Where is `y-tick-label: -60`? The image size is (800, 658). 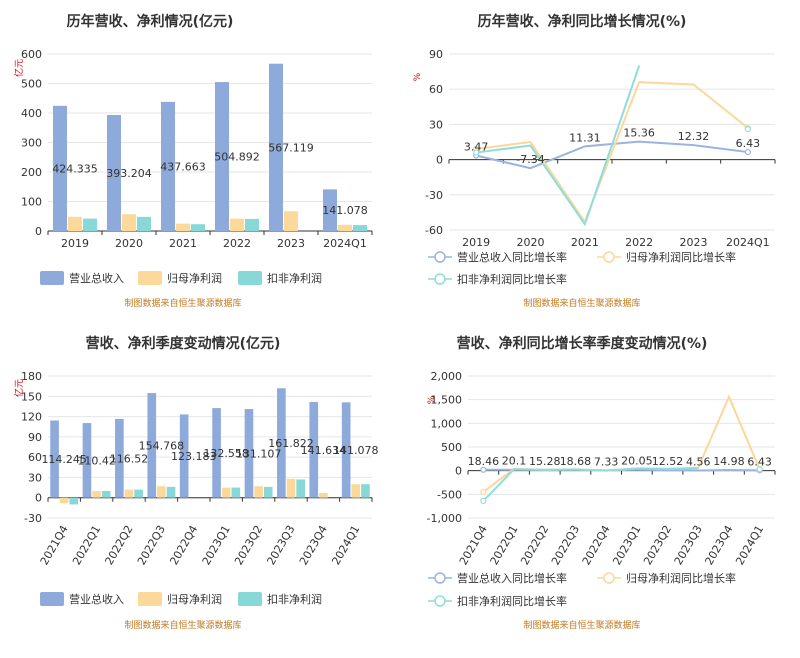
y-tick-label: -60 is located at coordinates (434, 230).